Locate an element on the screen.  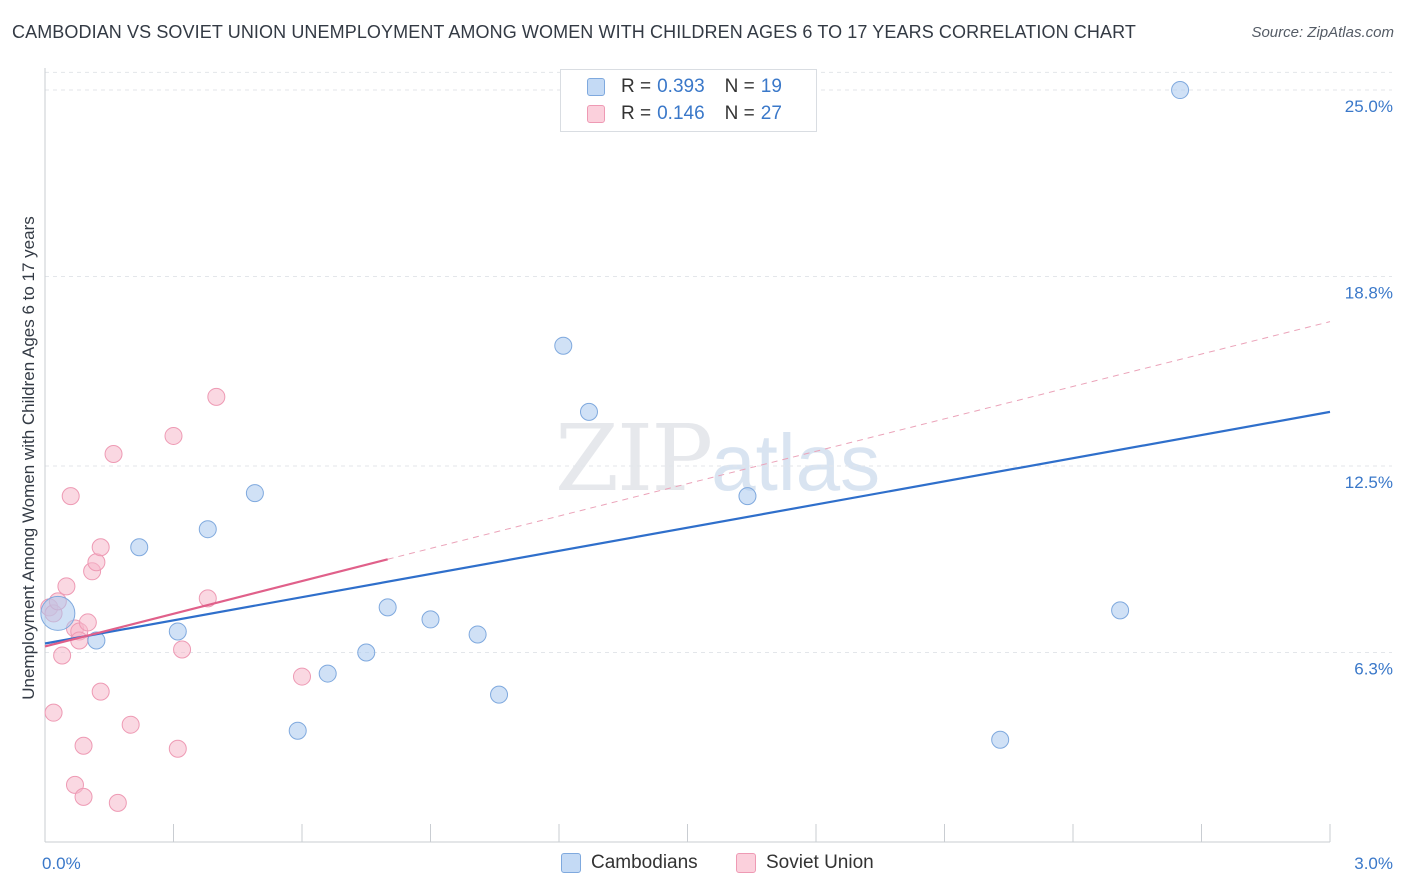
legend-row-soviet: R = 0.146 N = 27 is located at coordinates (684, 114).